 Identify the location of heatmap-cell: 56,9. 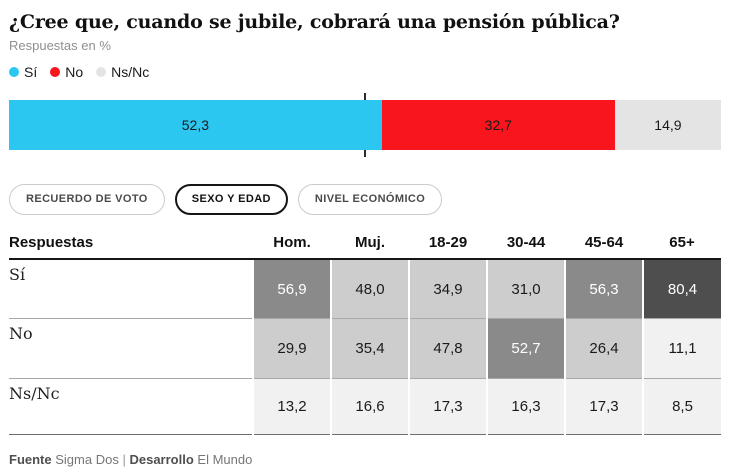
(291, 288).